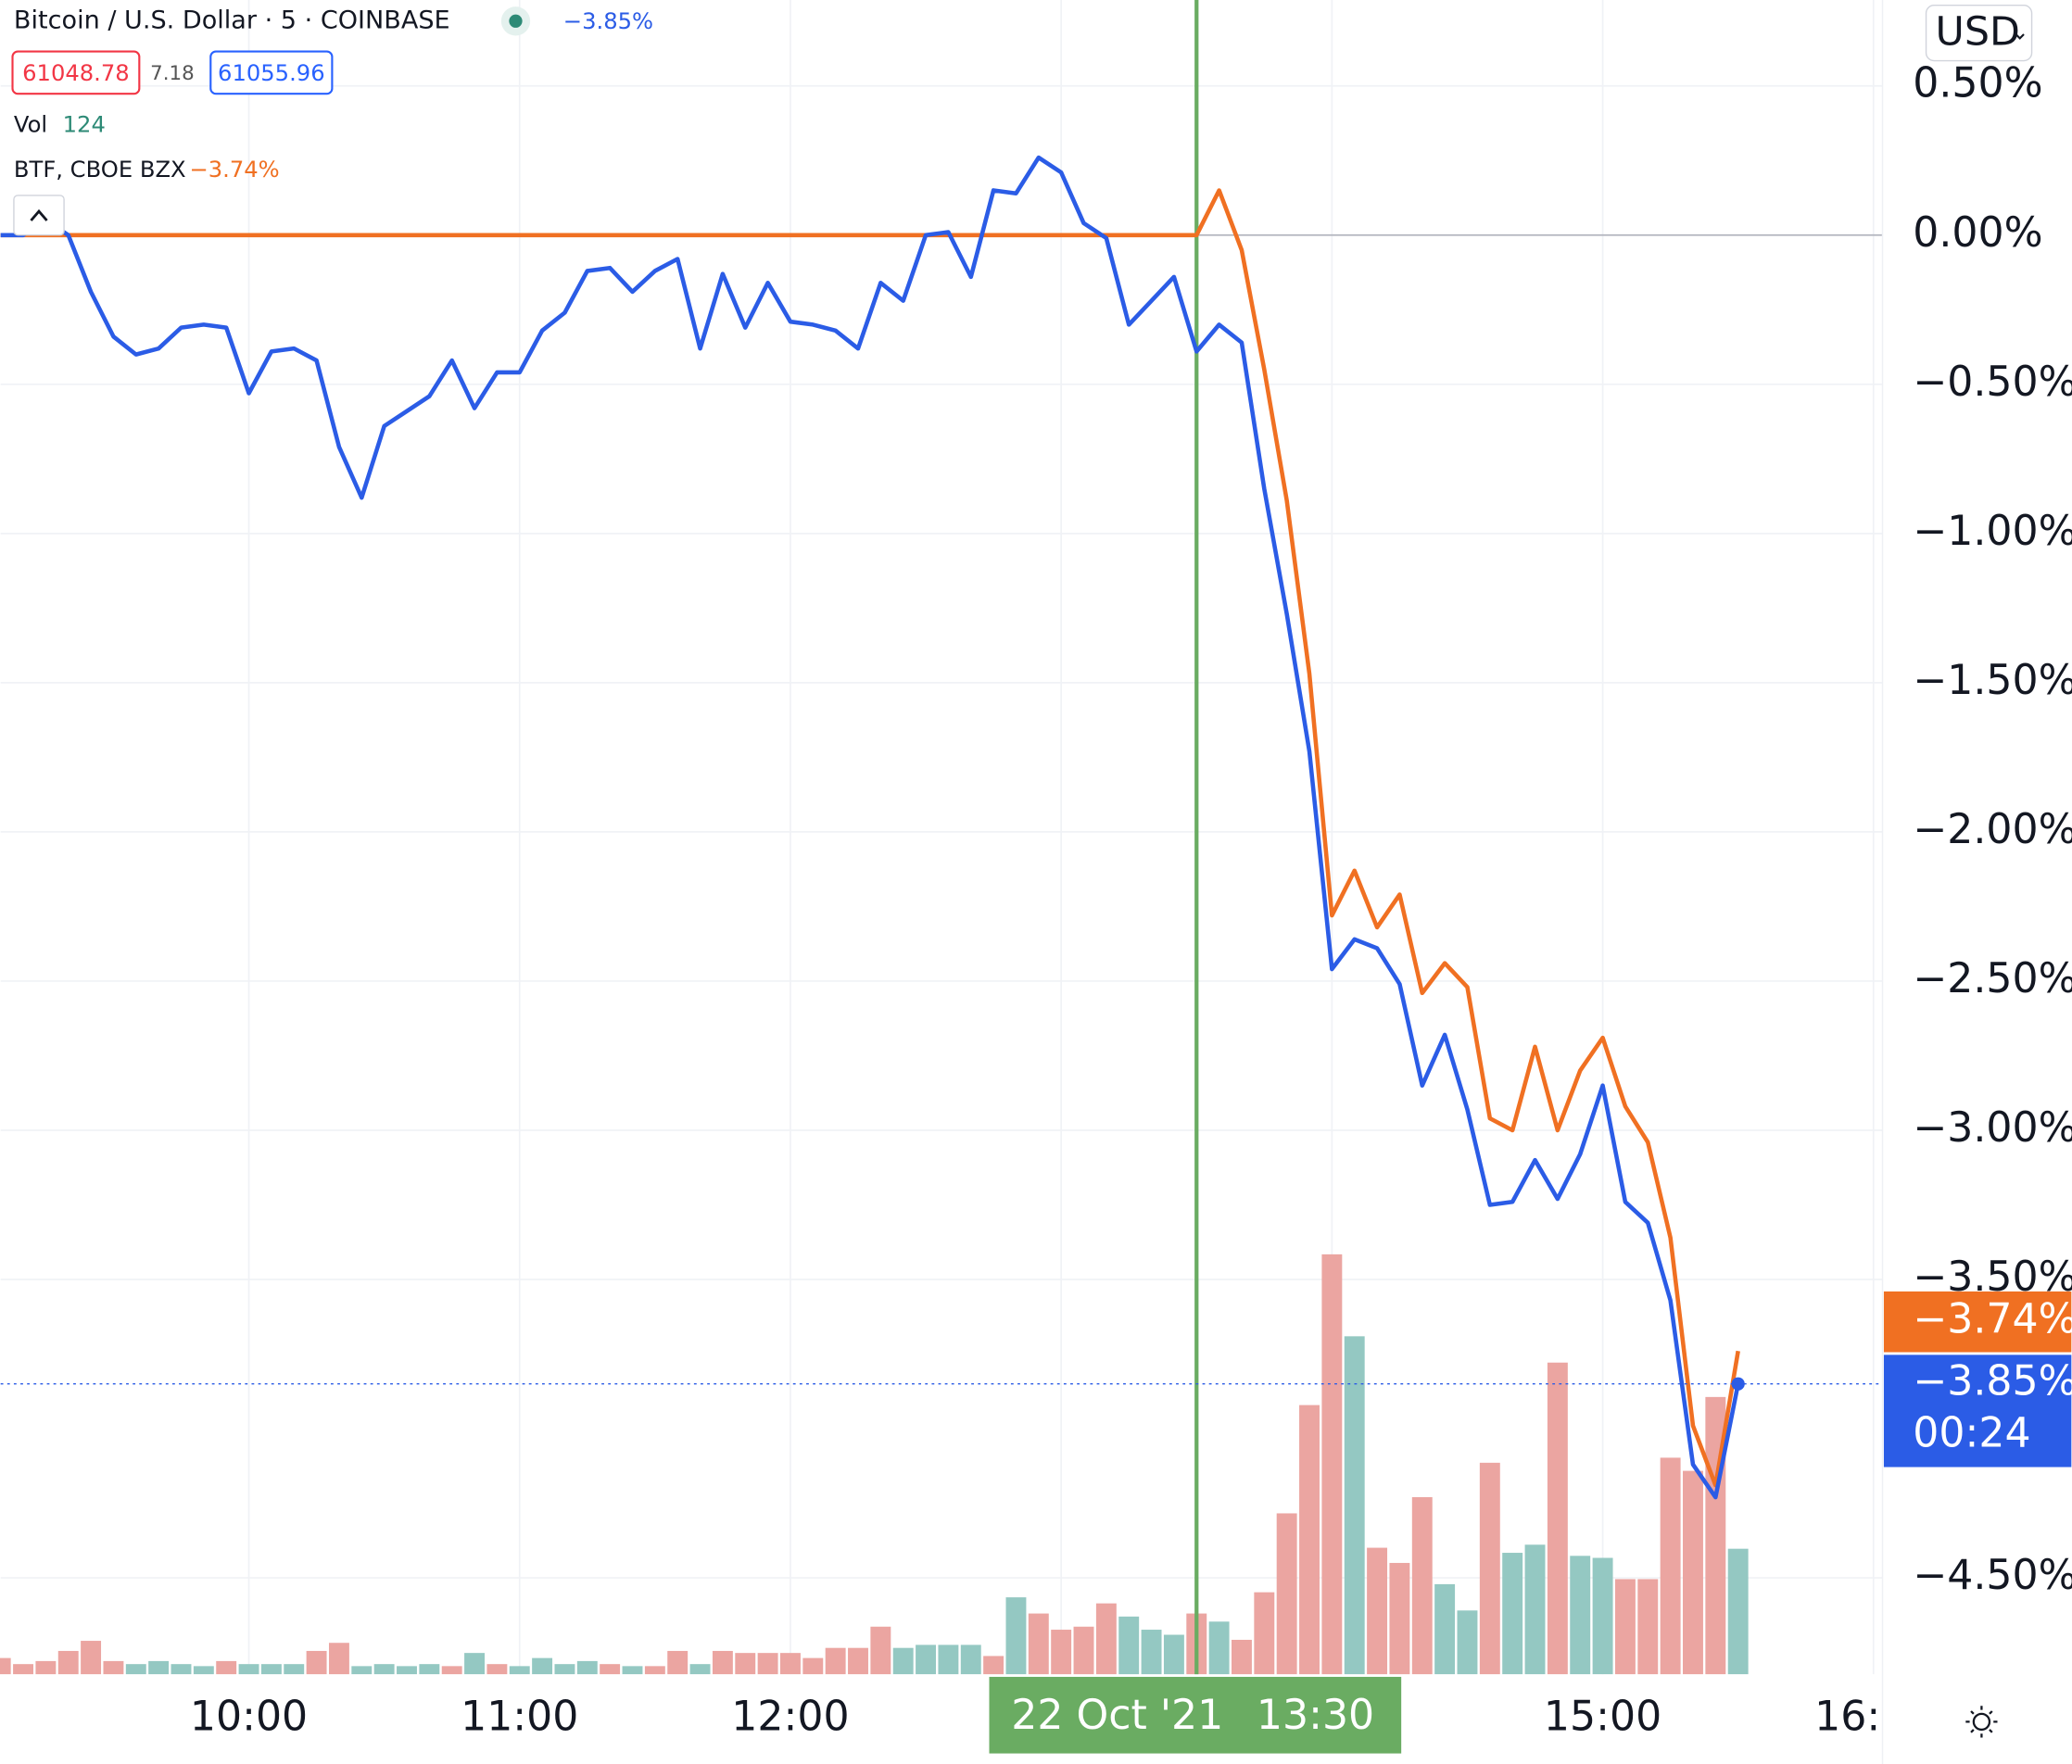  I want to click on x-tick-label: 11:00, so click(519, 1717).